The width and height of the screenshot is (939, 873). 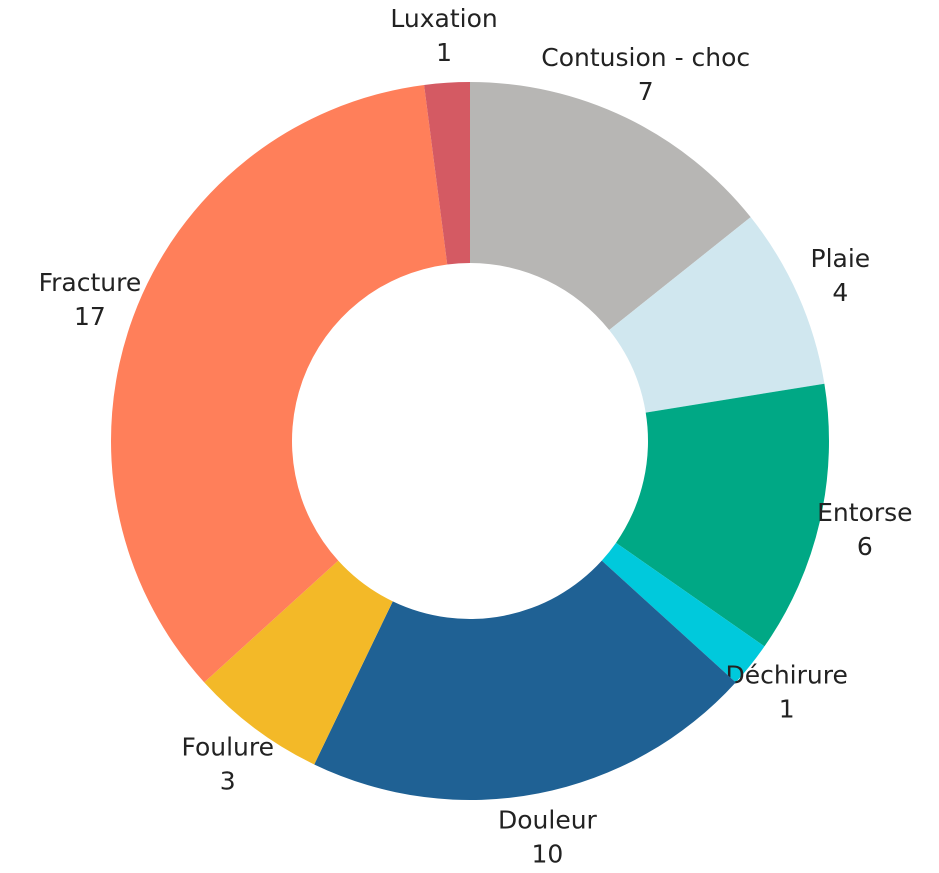 I want to click on slice-value: 7, so click(x=646, y=91).